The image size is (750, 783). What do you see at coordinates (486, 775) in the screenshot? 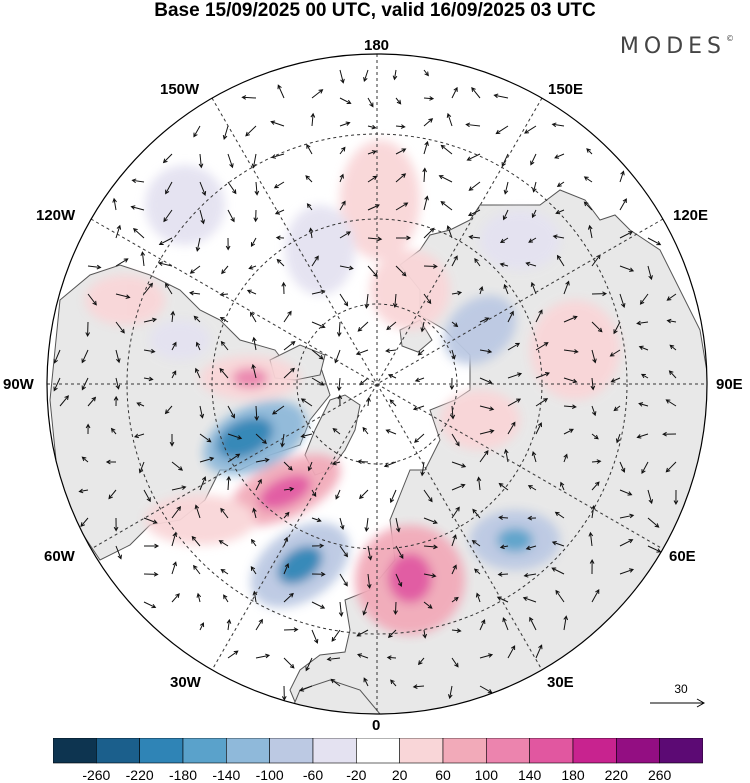
I see `colorbar-tick-label: 100` at bounding box center [486, 775].